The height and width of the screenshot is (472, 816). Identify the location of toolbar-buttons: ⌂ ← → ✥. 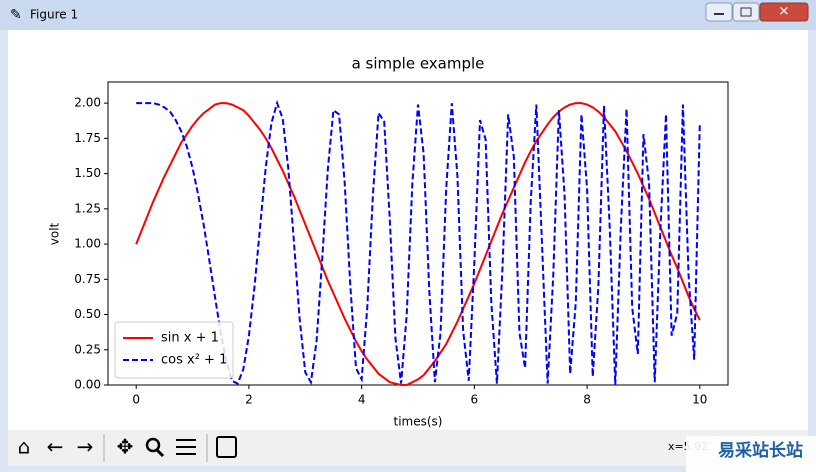
(127, 448).